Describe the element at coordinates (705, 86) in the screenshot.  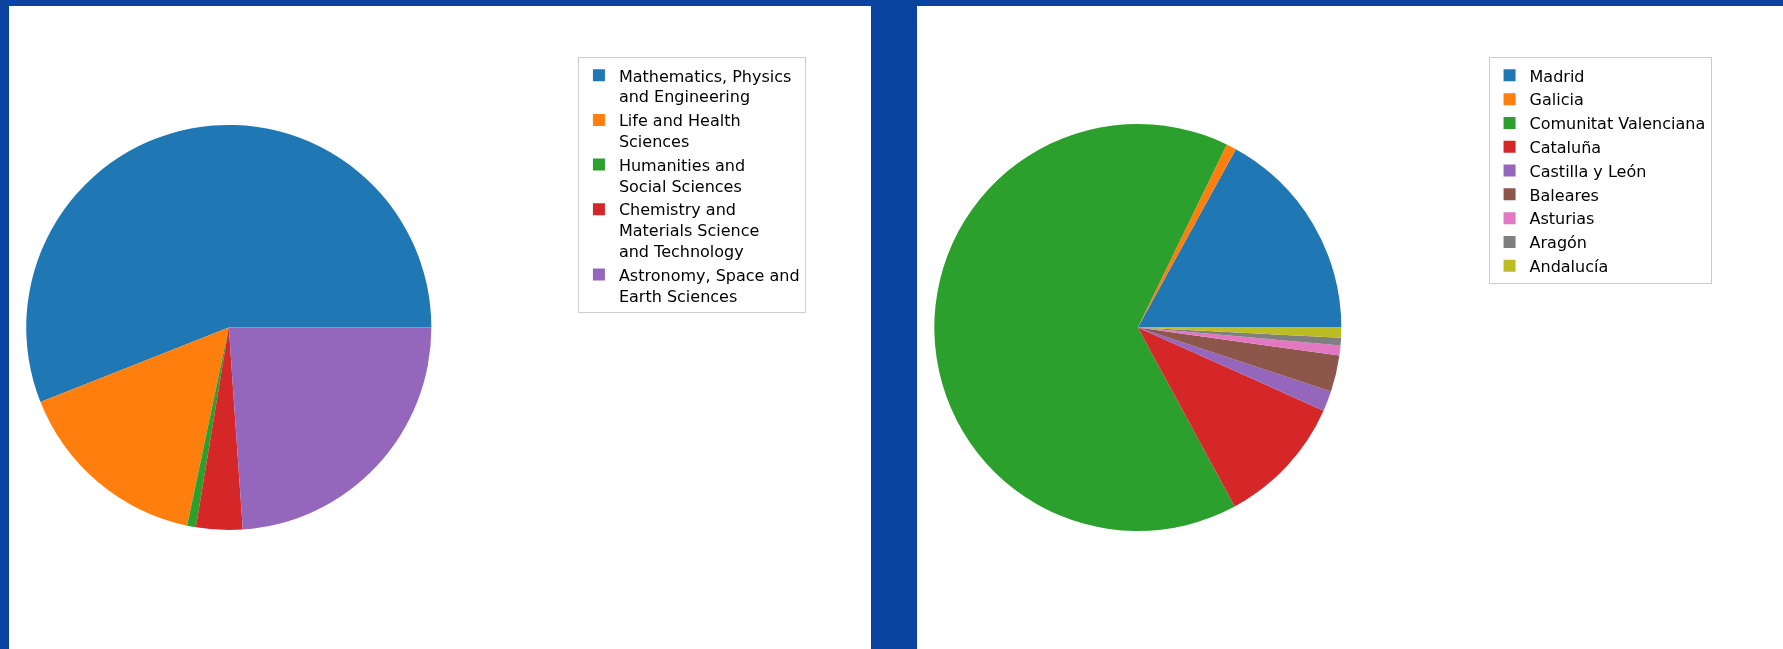
I see `legend-label: Mathematics, Physics and Engineering` at that location.